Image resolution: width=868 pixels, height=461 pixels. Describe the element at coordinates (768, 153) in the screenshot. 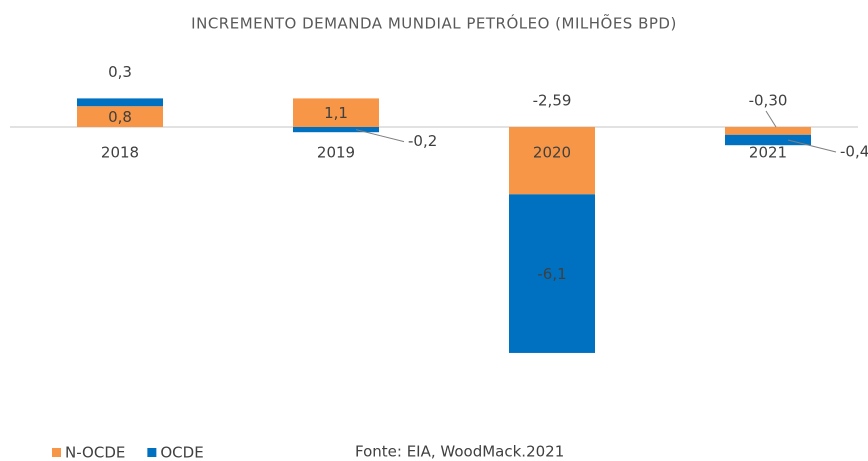

I see `x-tick-label: 2021` at that location.